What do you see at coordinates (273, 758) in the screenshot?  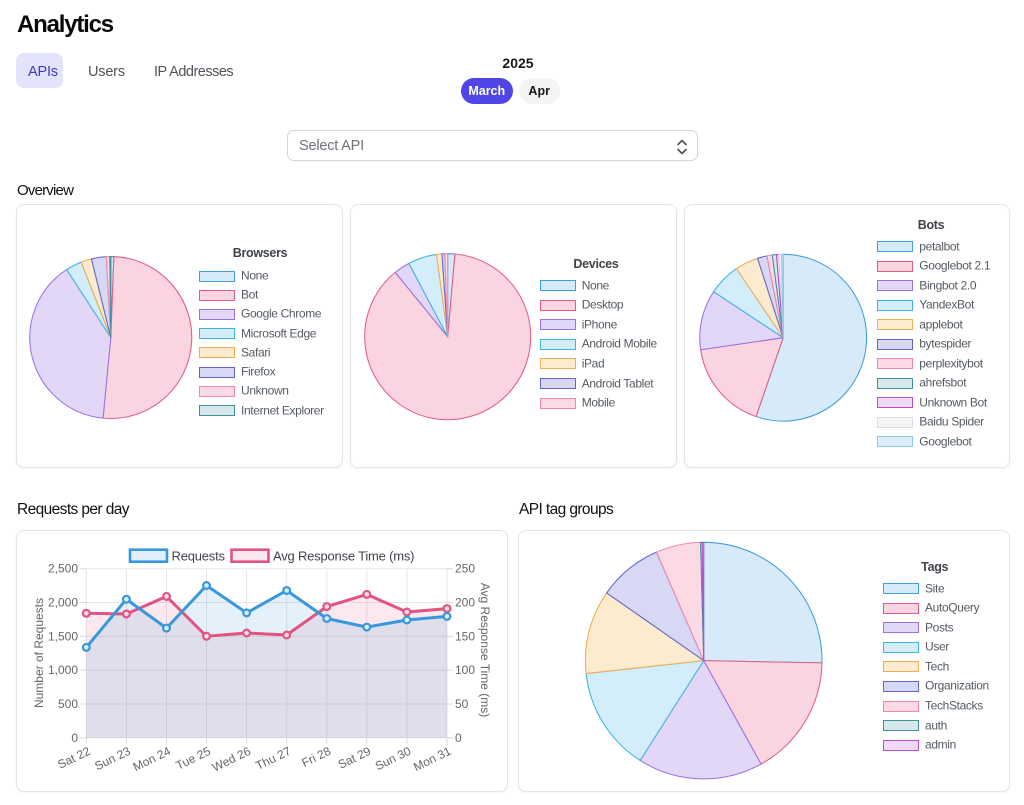 I see `svg-text: Thu 27` at bounding box center [273, 758].